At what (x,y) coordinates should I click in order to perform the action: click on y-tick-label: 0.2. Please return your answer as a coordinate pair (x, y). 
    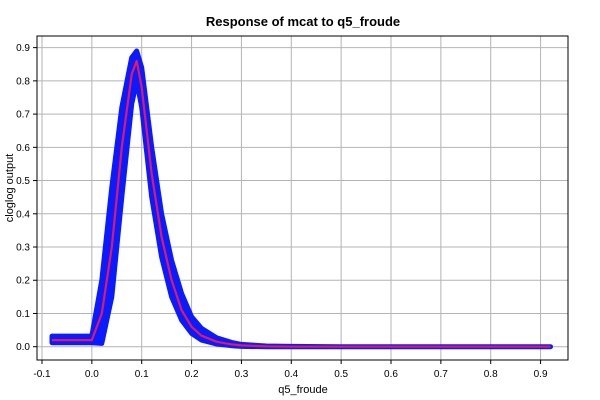
    Looking at the image, I should click on (23, 281).